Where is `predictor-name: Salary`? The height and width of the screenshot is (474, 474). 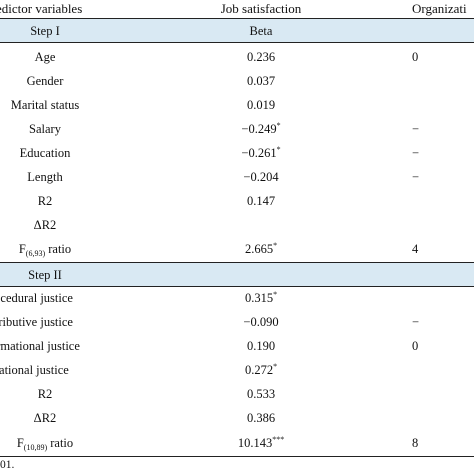
predictor-name: Salary is located at coordinates (45, 129).